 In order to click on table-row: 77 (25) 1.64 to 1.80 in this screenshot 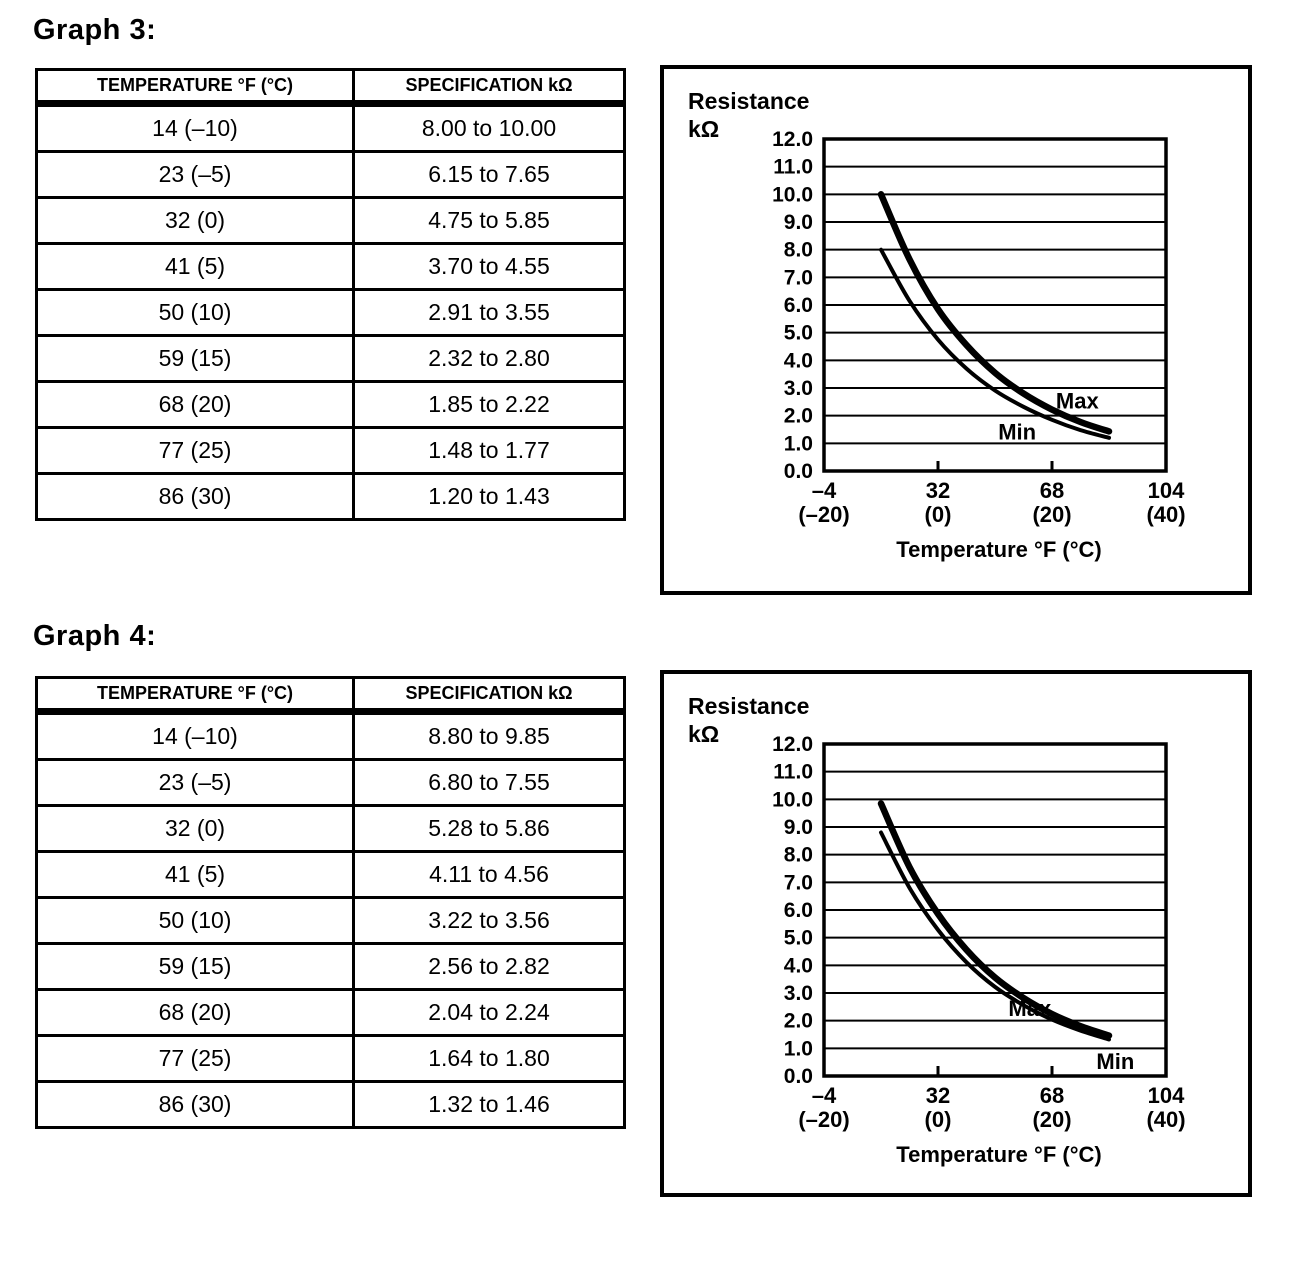, I will do `click(330, 1058)`.